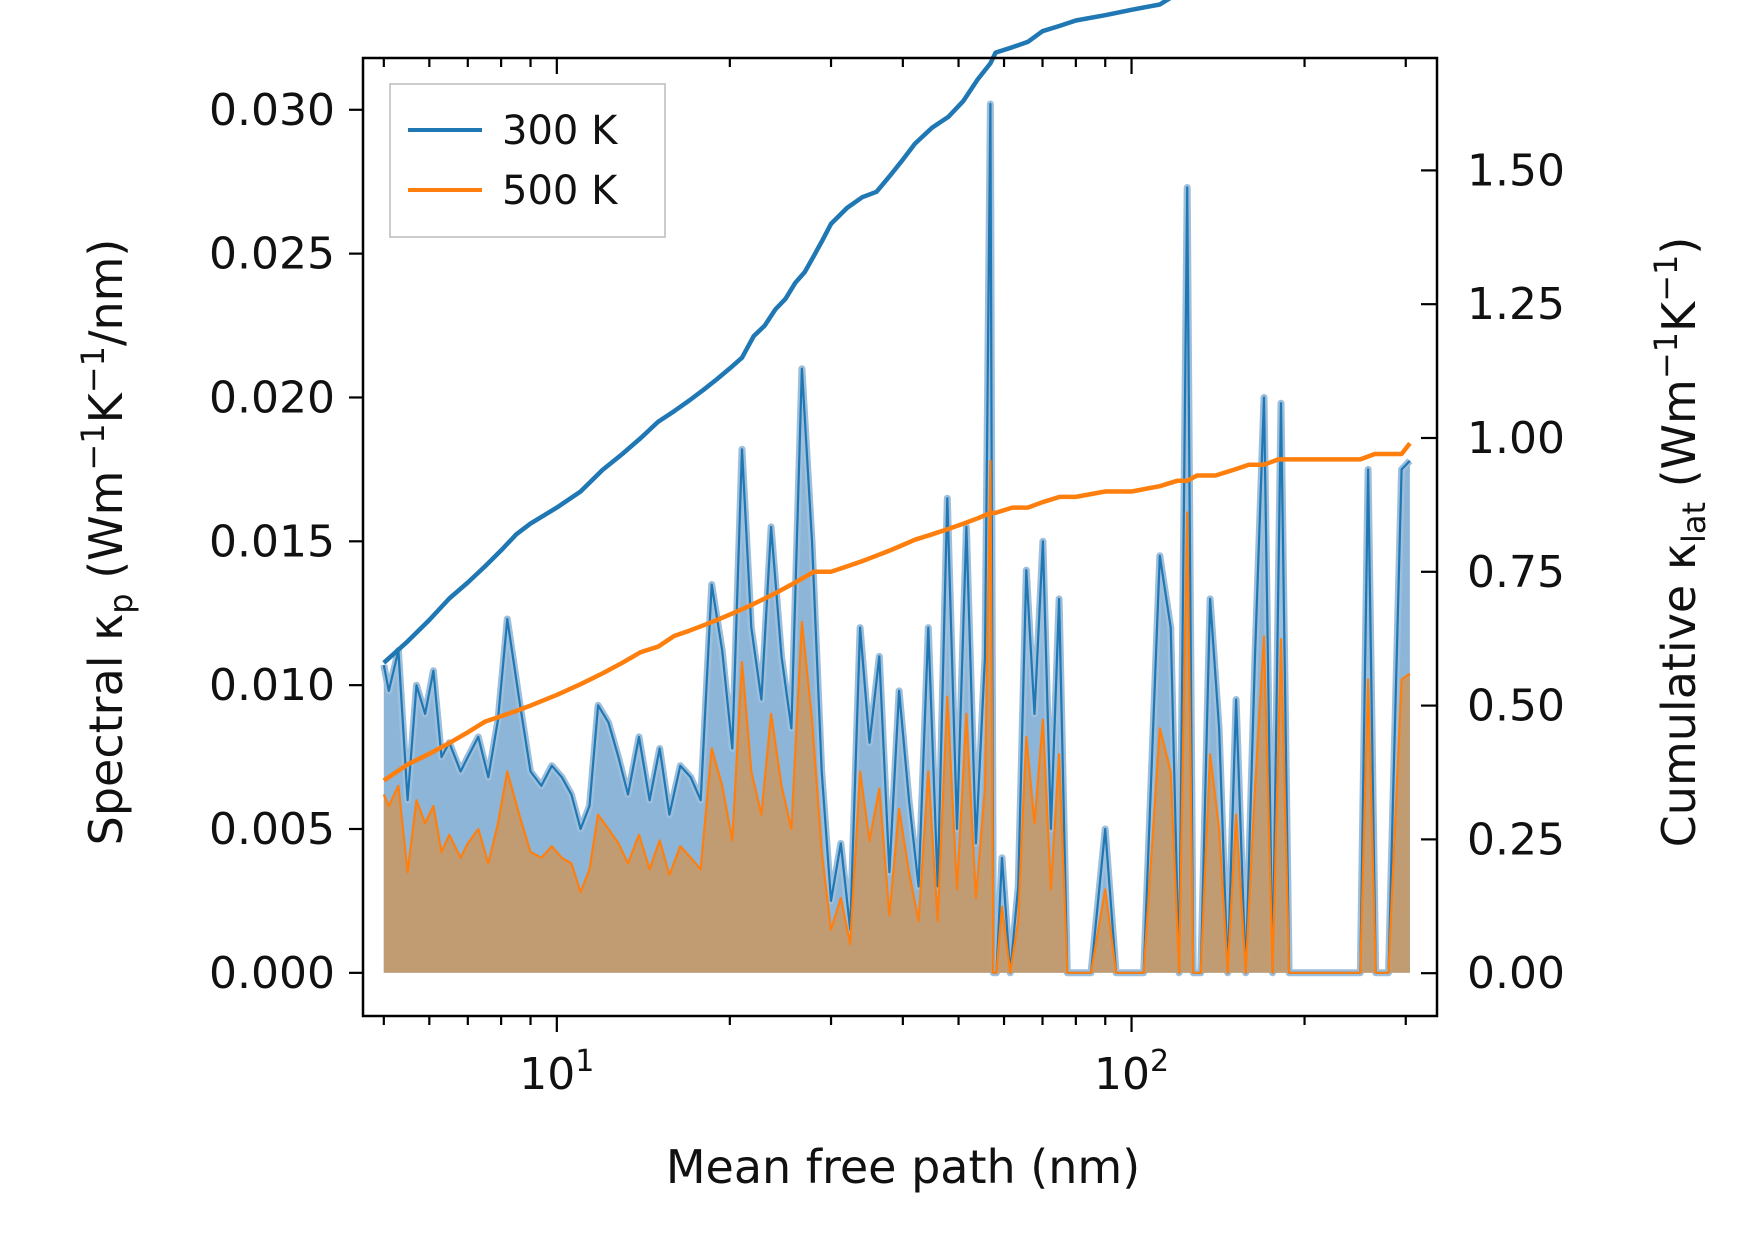 The width and height of the screenshot is (1753, 1254). I want to click on x-tick-label: 10¹, so click(556, 1072).